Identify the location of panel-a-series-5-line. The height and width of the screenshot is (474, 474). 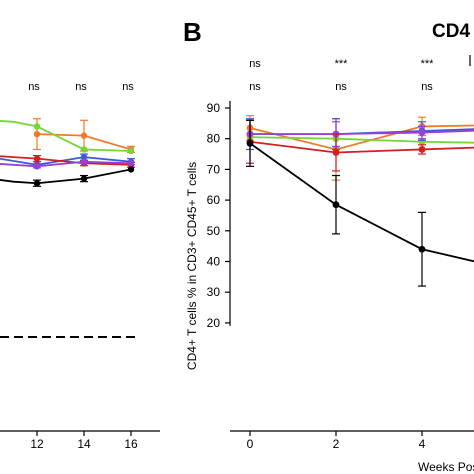
(66, 176).